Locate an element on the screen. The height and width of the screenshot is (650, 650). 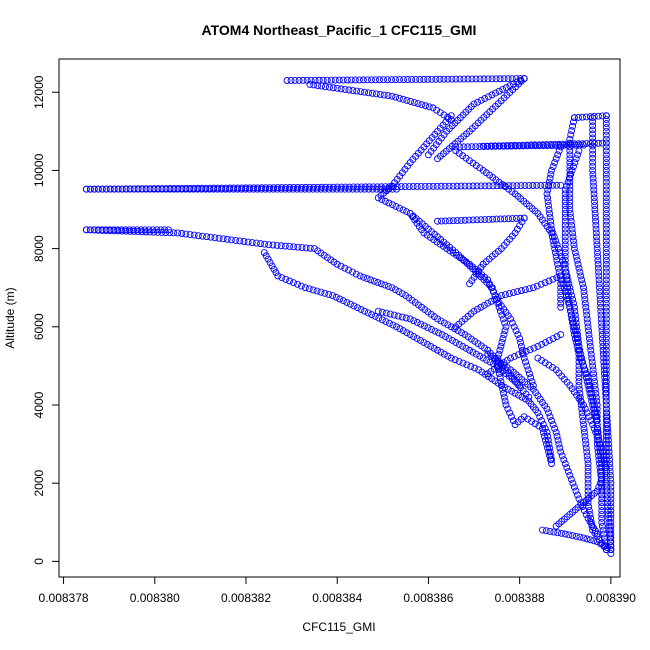
x-tick-label: 0.008380 is located at coordinates (155, 598).